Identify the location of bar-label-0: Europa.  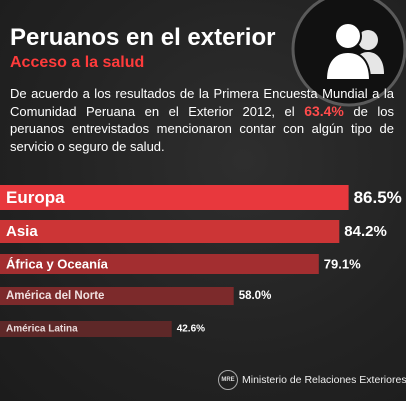
(35, 197).